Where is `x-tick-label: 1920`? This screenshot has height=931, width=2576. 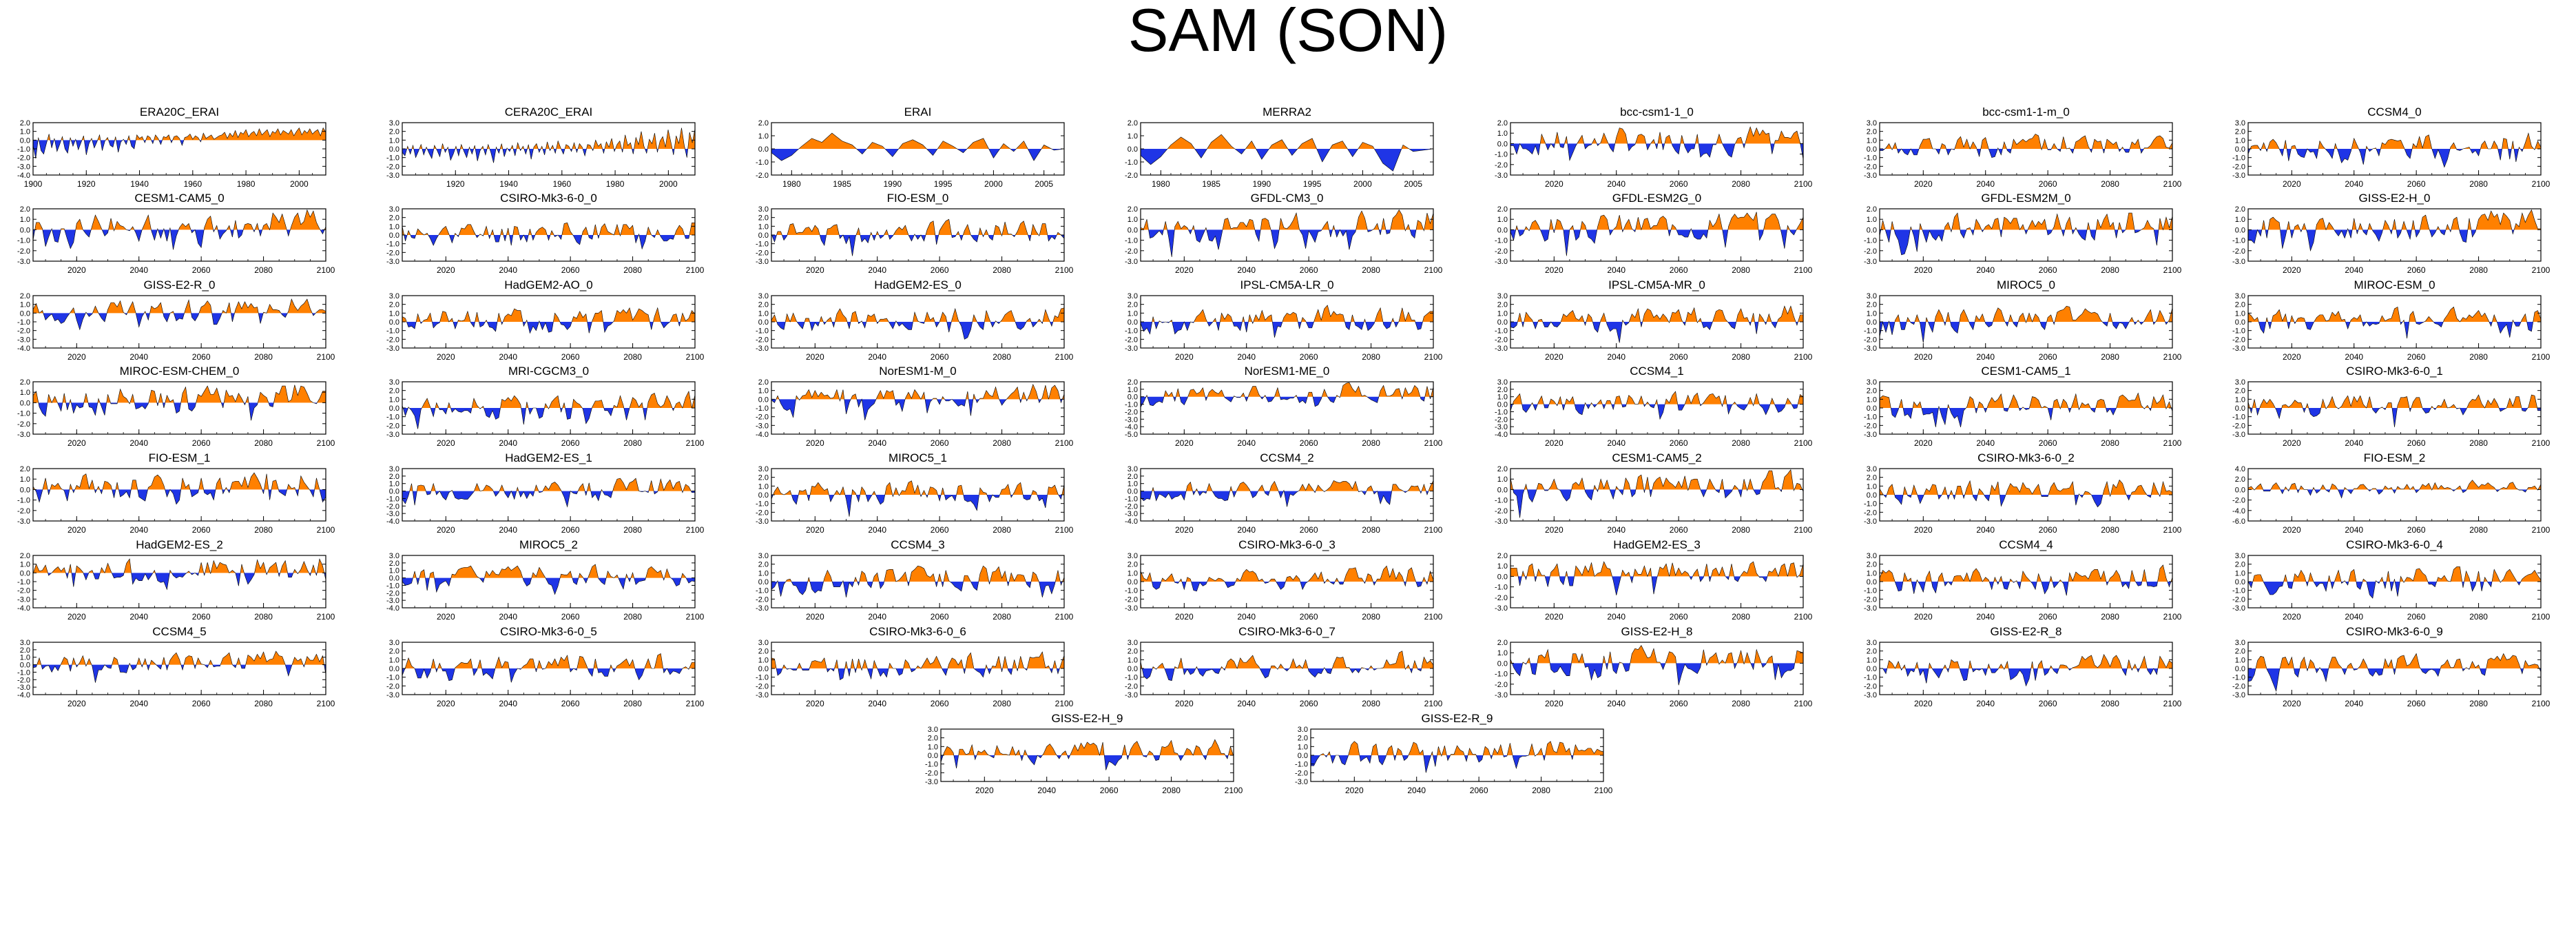 x-tick-label: 1920 is located at coordinates (86, 184).